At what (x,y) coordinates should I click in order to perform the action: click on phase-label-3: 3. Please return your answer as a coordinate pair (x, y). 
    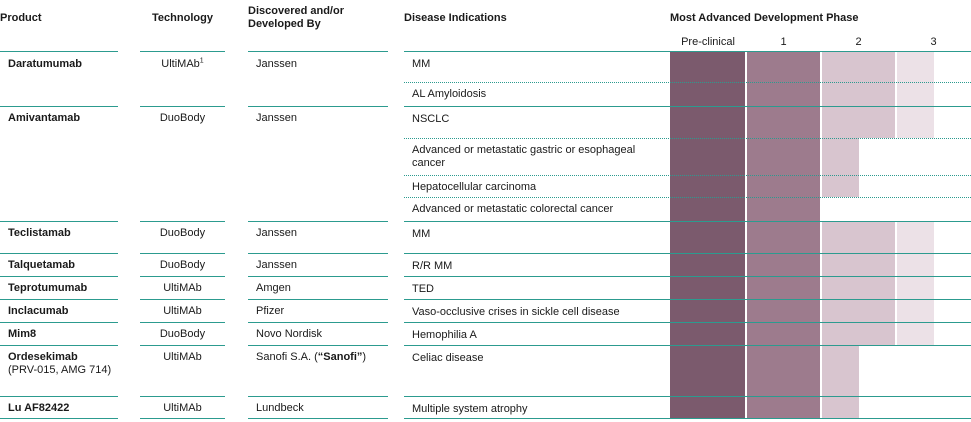
    Looking at the image, I should click on (933, 42).